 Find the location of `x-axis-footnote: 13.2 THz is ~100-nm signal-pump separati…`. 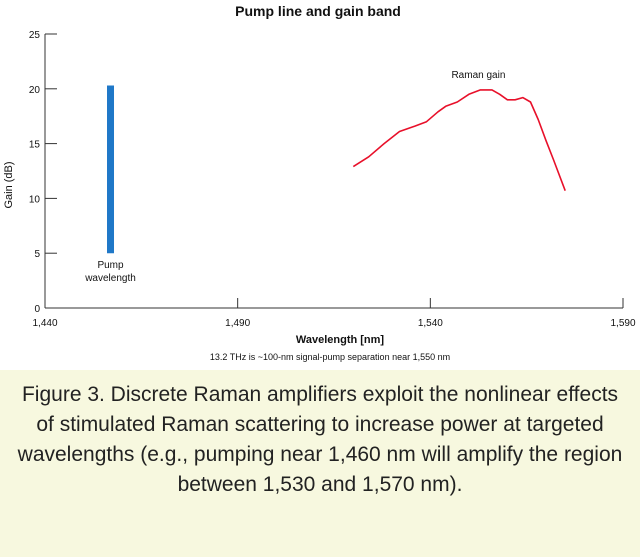

x-axis-footnote: 13.2 THz is ~100-nm signal-pump separati… is located at coordinates (330, 357).